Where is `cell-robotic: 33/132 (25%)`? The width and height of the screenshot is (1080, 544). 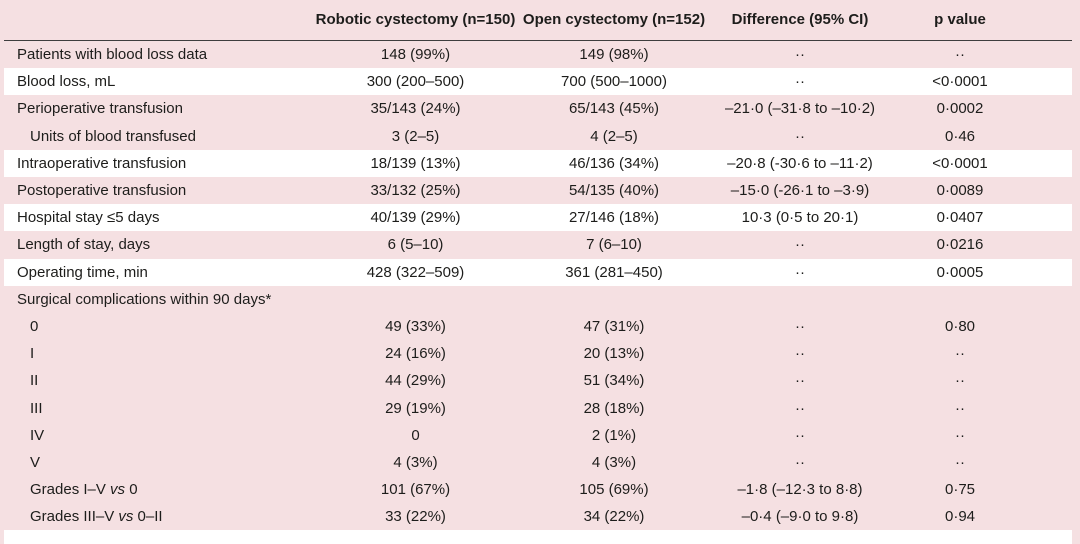
cell-robotic: 33/132 (25%) is located at coordinates (415, 191).